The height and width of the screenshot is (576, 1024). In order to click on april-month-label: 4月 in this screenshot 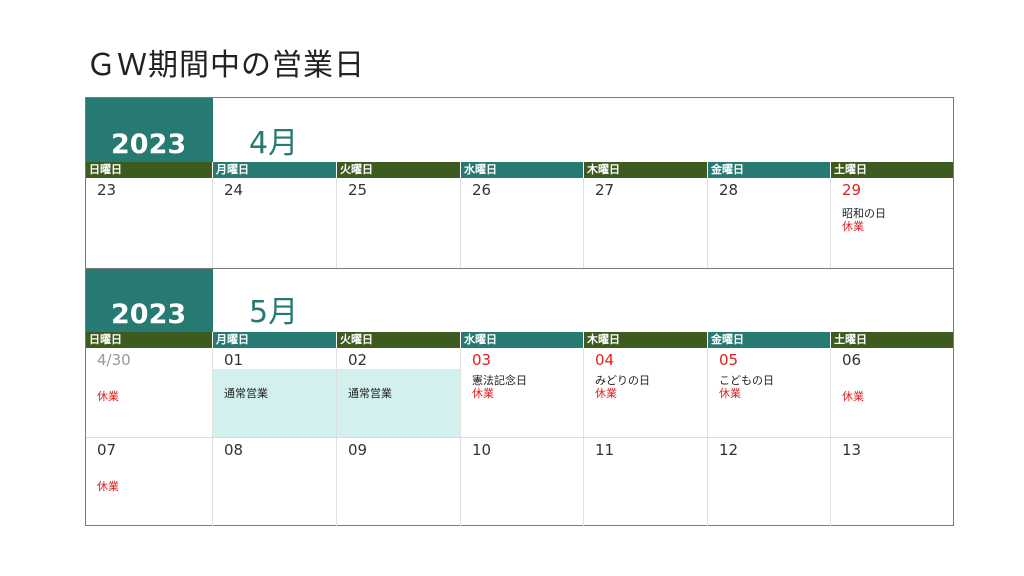, I will do `click(274, 143)`.